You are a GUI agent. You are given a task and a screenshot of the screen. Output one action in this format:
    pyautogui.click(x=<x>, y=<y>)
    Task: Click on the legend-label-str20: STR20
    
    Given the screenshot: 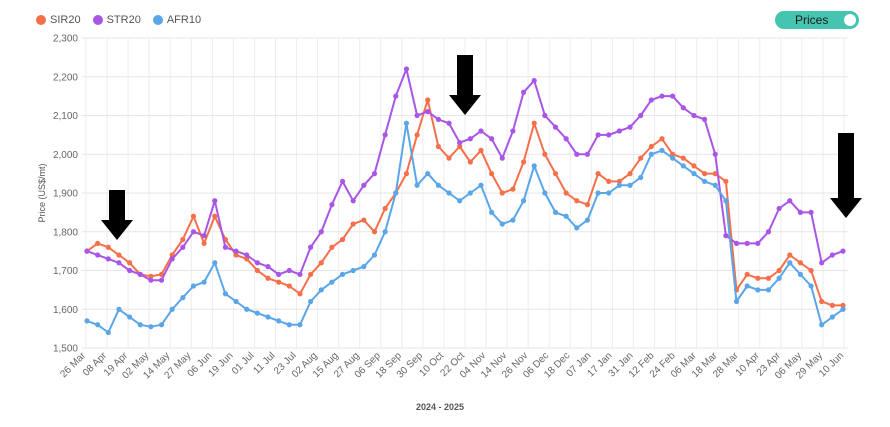 What is the action you would take?
    pyautogui.click(x=123, y=20)
    